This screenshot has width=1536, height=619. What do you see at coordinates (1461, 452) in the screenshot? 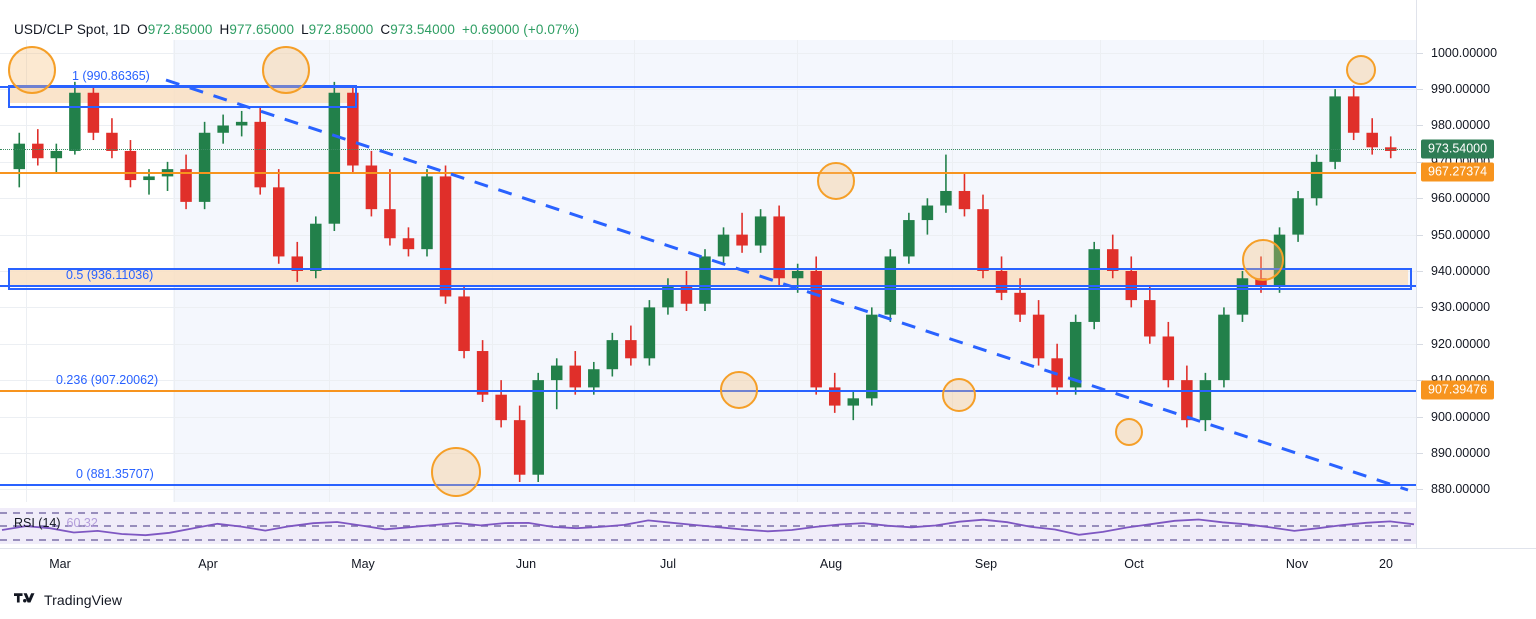
I see `price-axis-label: 890.00000` at bounding box center [1461, 452].